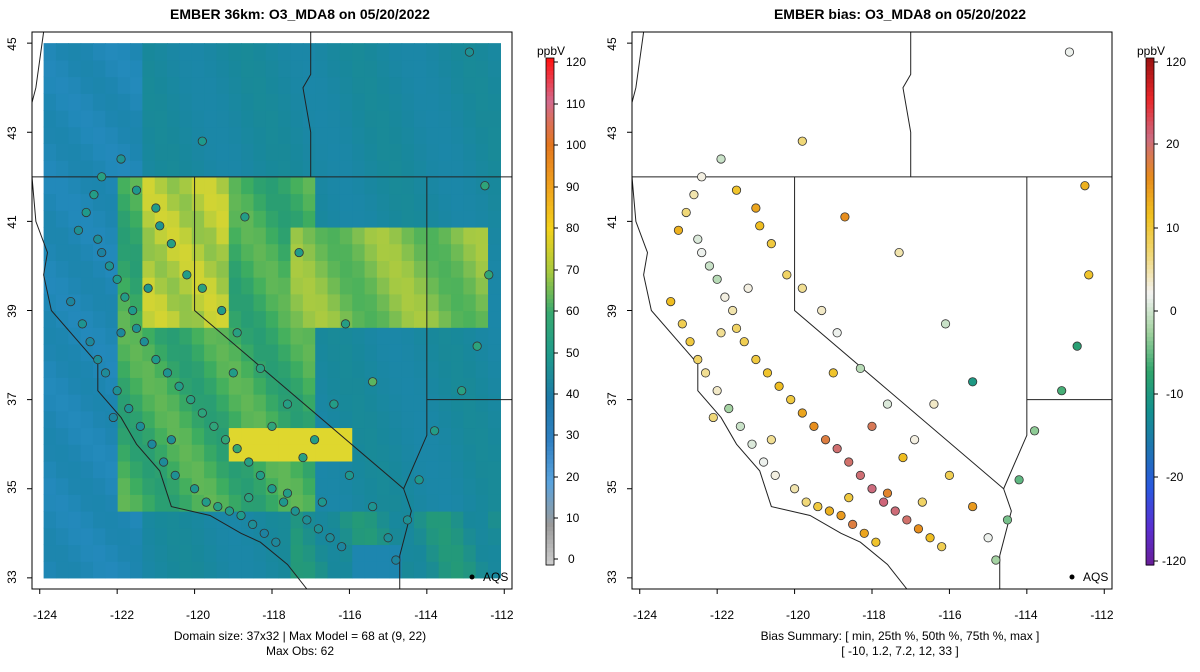  What do you see at coordinates (12, 577) in the screenshot?
I see `y-tick-33: 33` at bounding box center [12, 577].